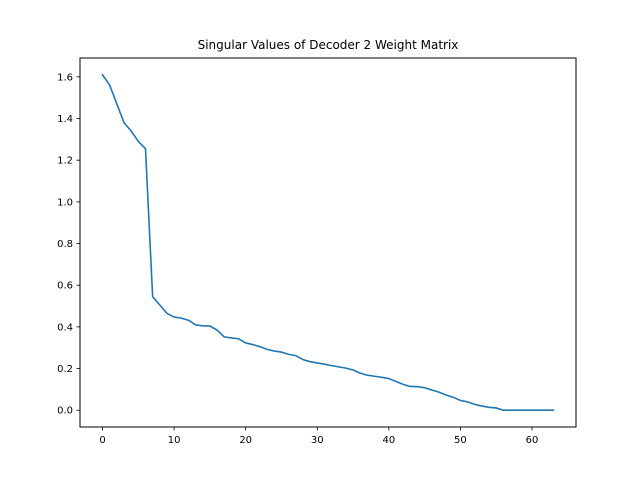 This screenshot has height=480, width=640. What do you see at coordinates (245, 440) in the screenshot?
I see `x-tick-label: 20` at bounding box center [245, 440].